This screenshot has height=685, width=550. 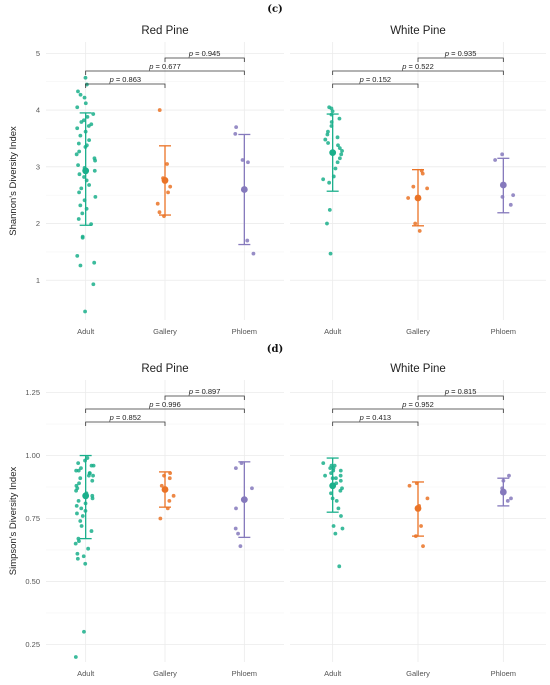 What do you see at coordinates (38, 280) in the screenshot?
I see `y-tick-label: 1` at bounding box center [38, 280].